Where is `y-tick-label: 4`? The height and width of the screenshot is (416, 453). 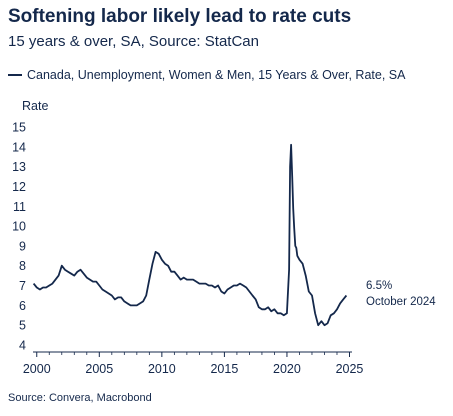 y-tick-label: 4 is located at coordinates (22, 346).